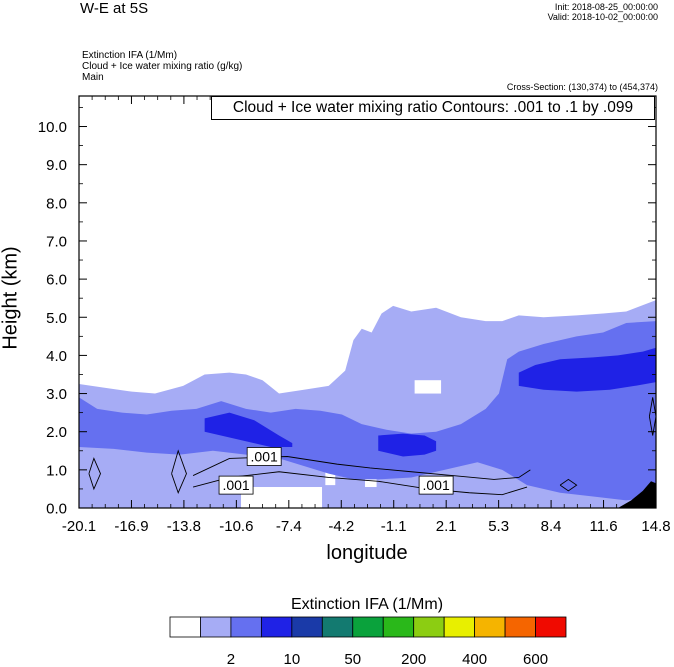 The height and width of the screenshot is (667, 674). I want to click on x-tick-label: -1.1, so click(394, 526).